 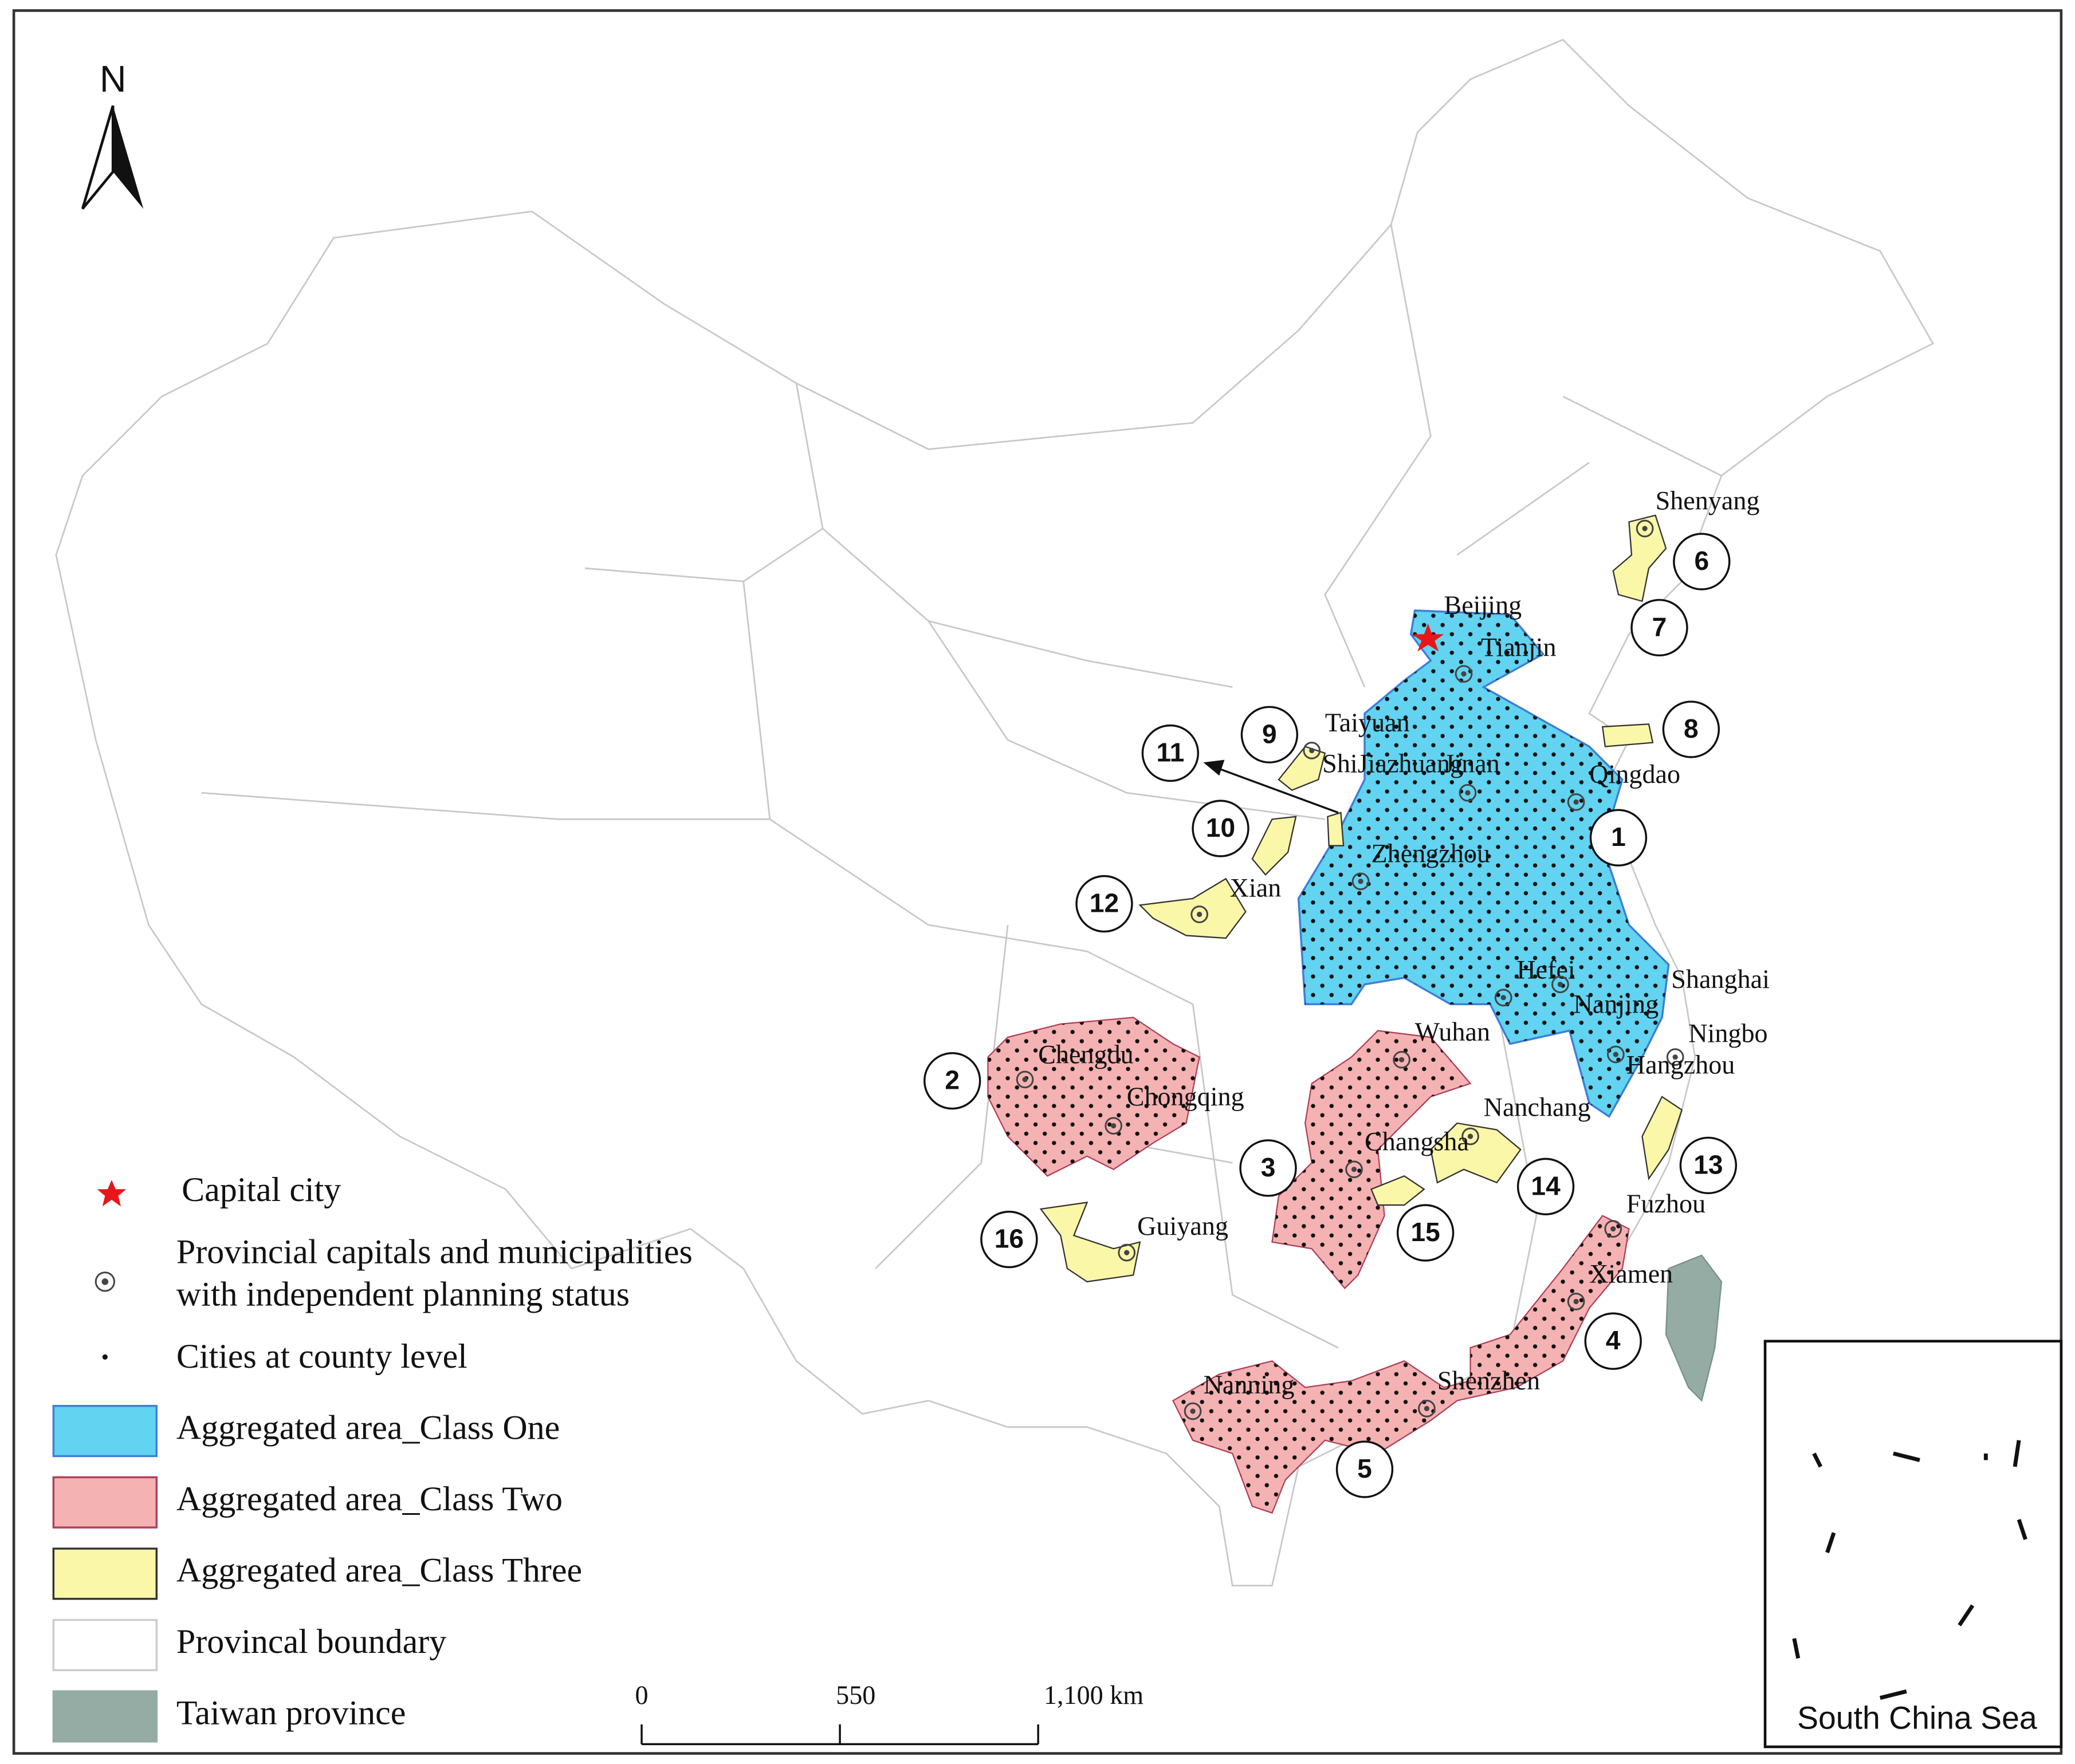 What do you see at coordinates (113, 79) in the screenshot?
I see `north-label: N` at bounding box center [113, 79].